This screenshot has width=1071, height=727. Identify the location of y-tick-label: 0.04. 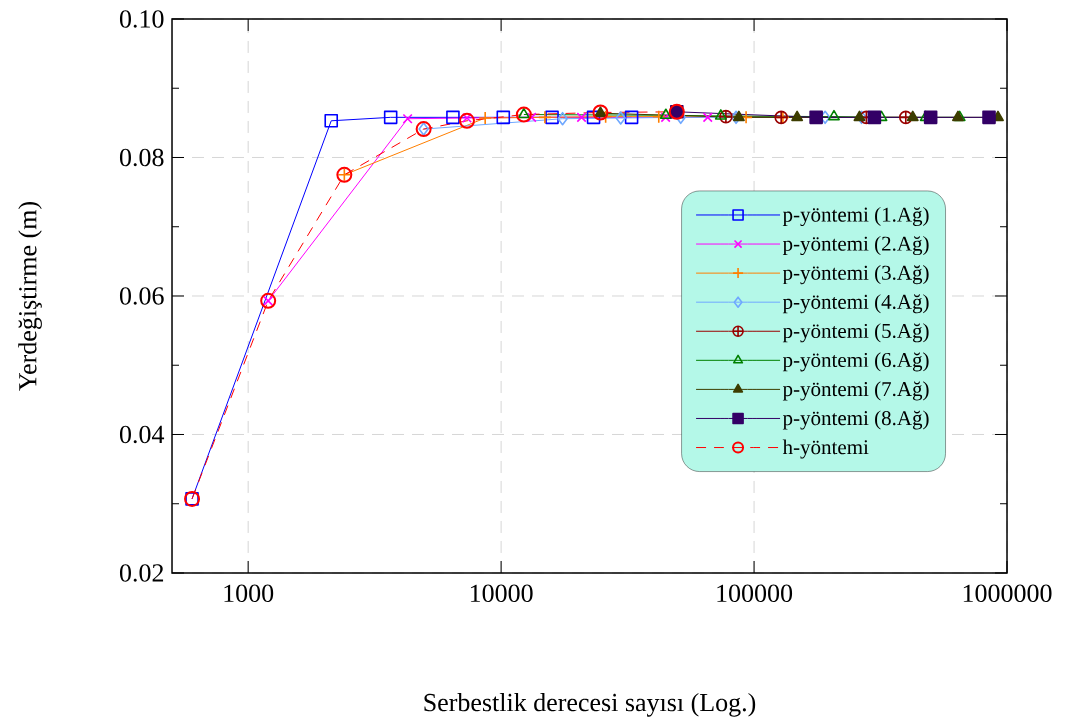
(142, 434).